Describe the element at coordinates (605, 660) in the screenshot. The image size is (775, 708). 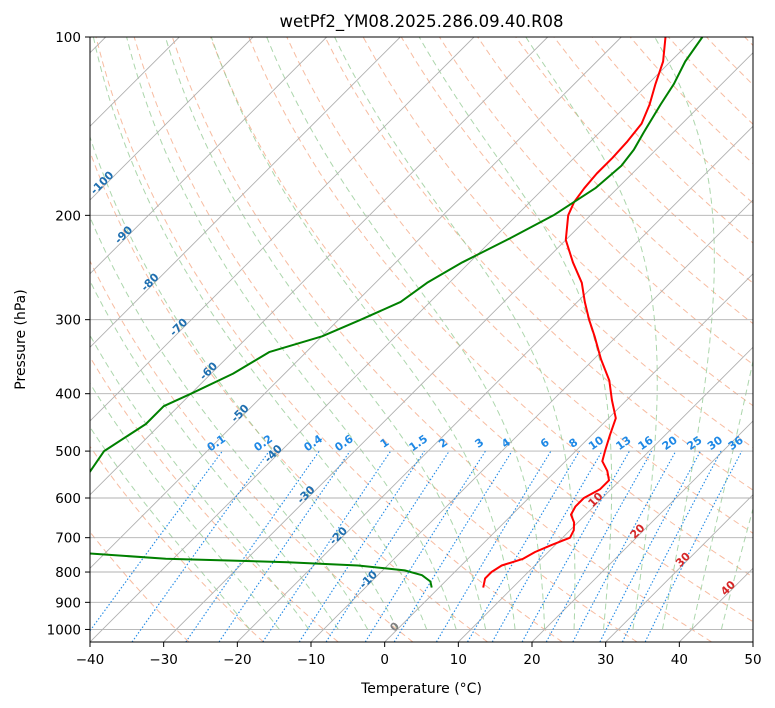
I see `x-tick-label: 30` at that location.